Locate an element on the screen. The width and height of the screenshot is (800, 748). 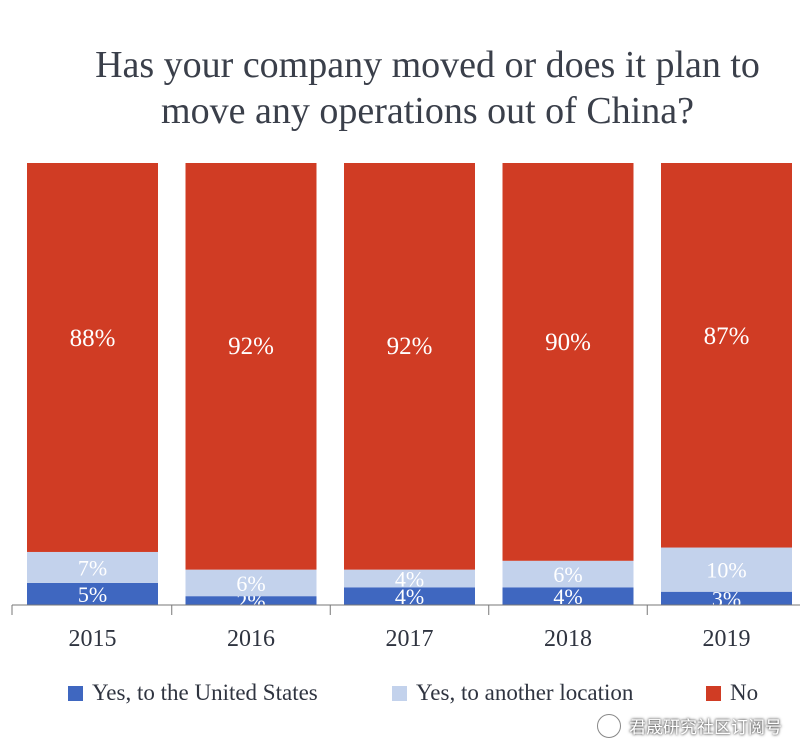
x-tick-label-2017: 2017 is located at coordinates (410, 639).